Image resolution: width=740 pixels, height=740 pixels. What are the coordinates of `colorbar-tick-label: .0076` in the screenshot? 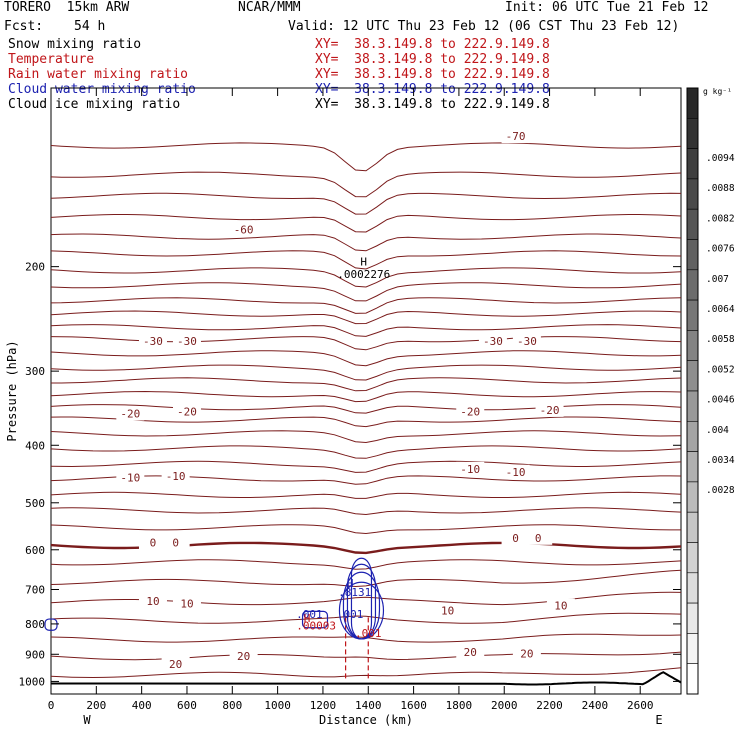 It's located at (720, 249).